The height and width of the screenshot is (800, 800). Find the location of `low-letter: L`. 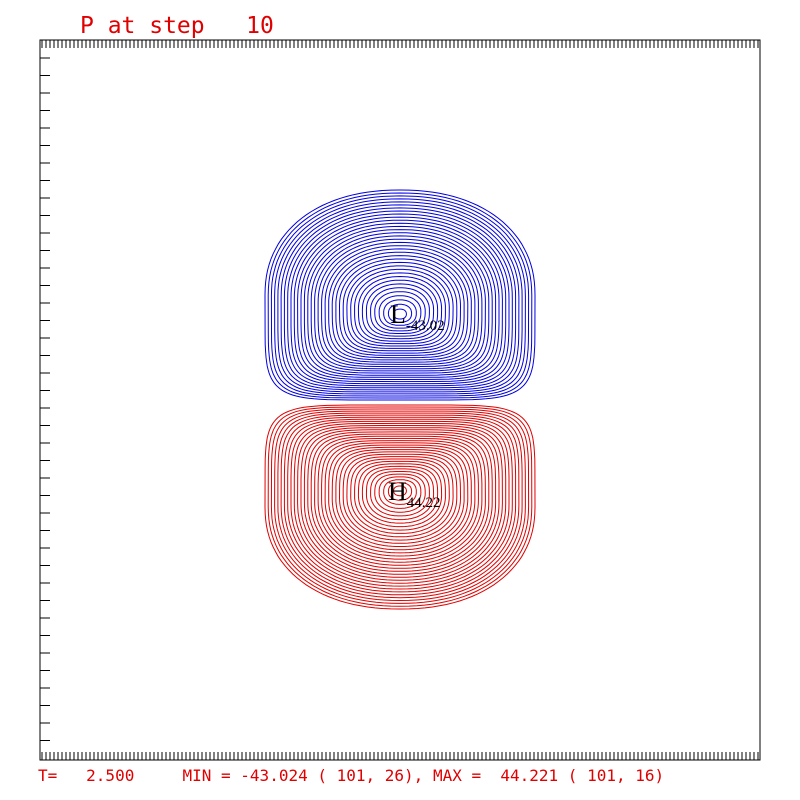

low-letter: L is located at coordinates (398, 314).